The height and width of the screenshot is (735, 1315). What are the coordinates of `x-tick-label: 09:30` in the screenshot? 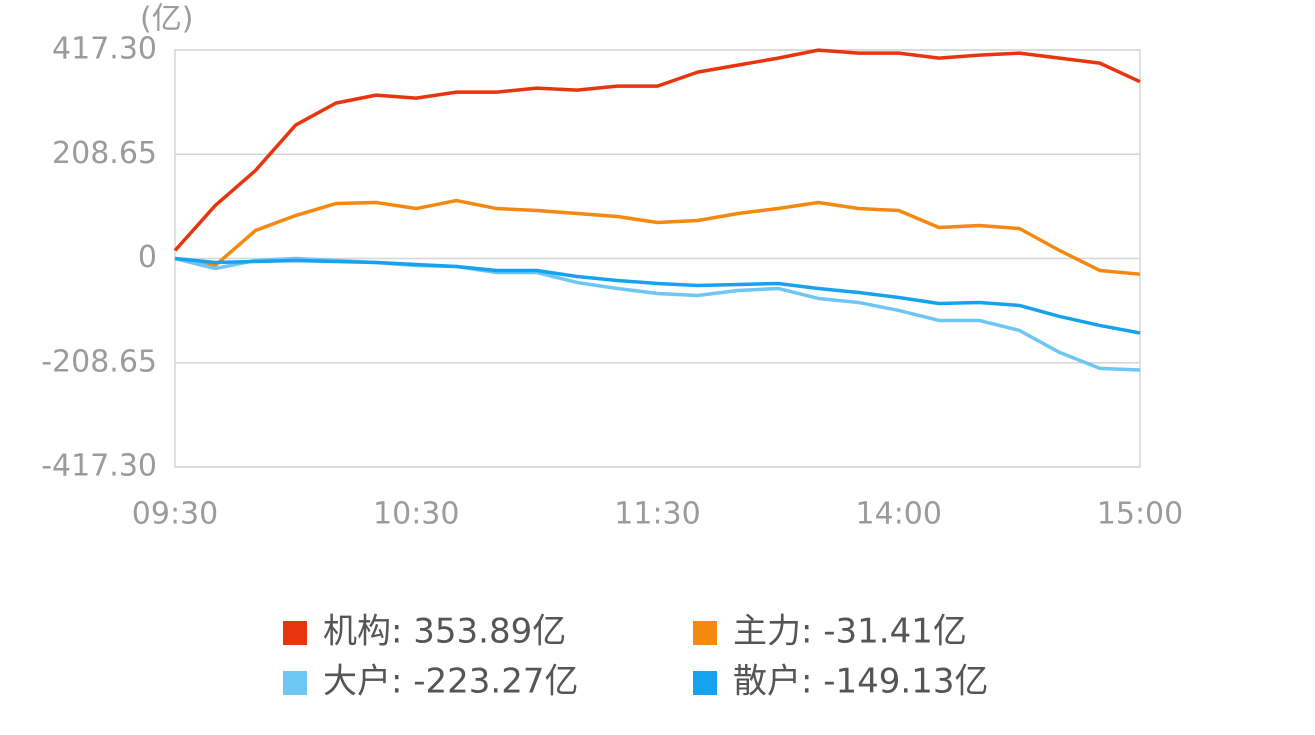 It's located at (175, 514).